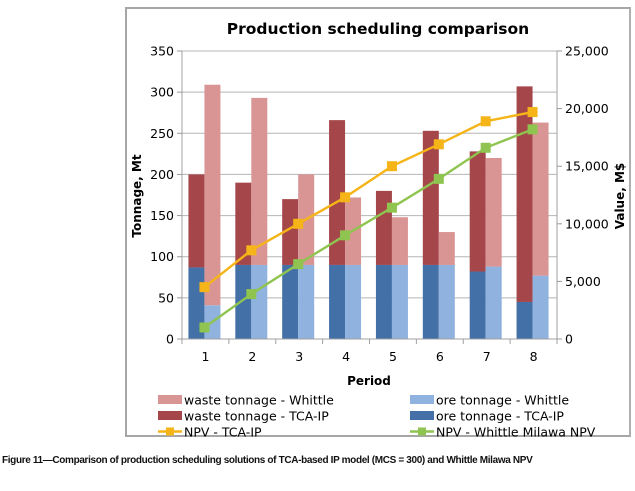 The width and height of the screenshot is (635, 491). I want to click on bar-ore-tonnage-tca-ip-p4, so click(337, 301).